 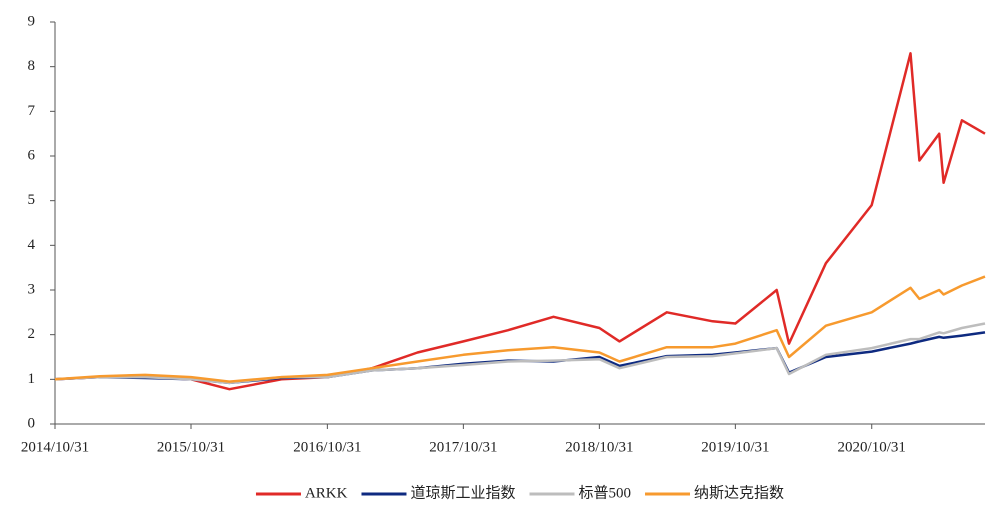 I want to click on x-tick-label: 2019/10/31, so click(x=735, y=447).